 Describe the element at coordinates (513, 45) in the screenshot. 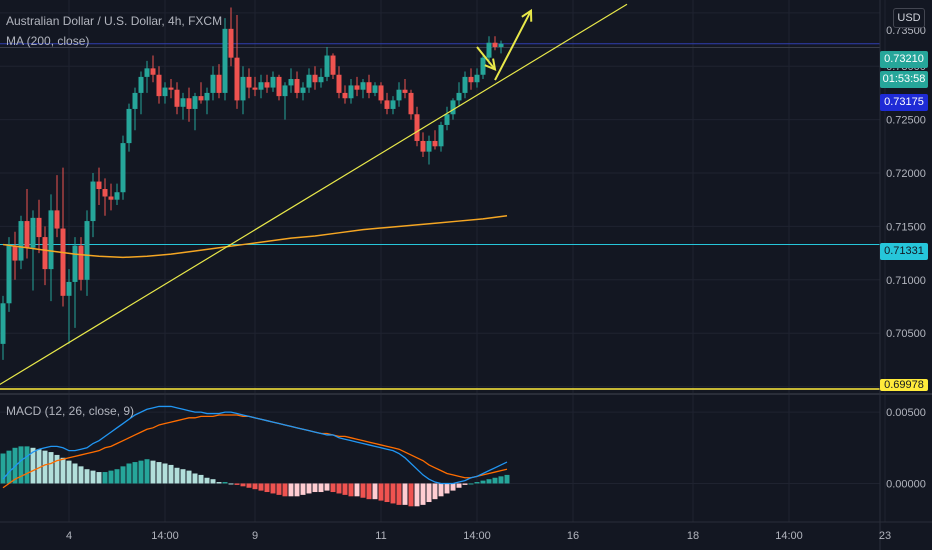

I see `up-arrow-shaft` at that location.